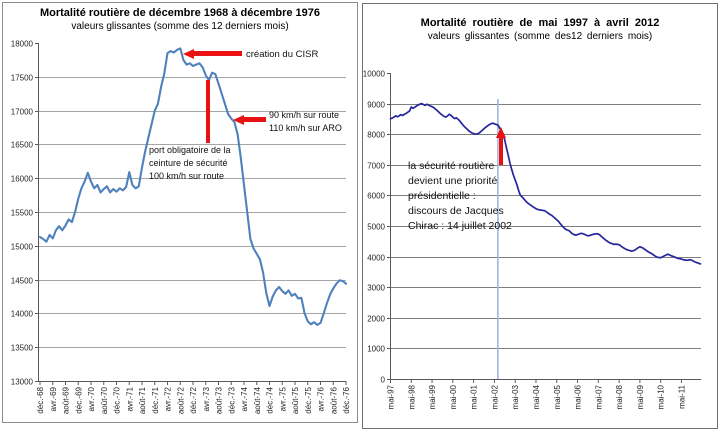  What do you see at coordinates (270, 399) in the screenshot?
I see `x-tick-label: déc.-74` at bounding box center [270, 399].